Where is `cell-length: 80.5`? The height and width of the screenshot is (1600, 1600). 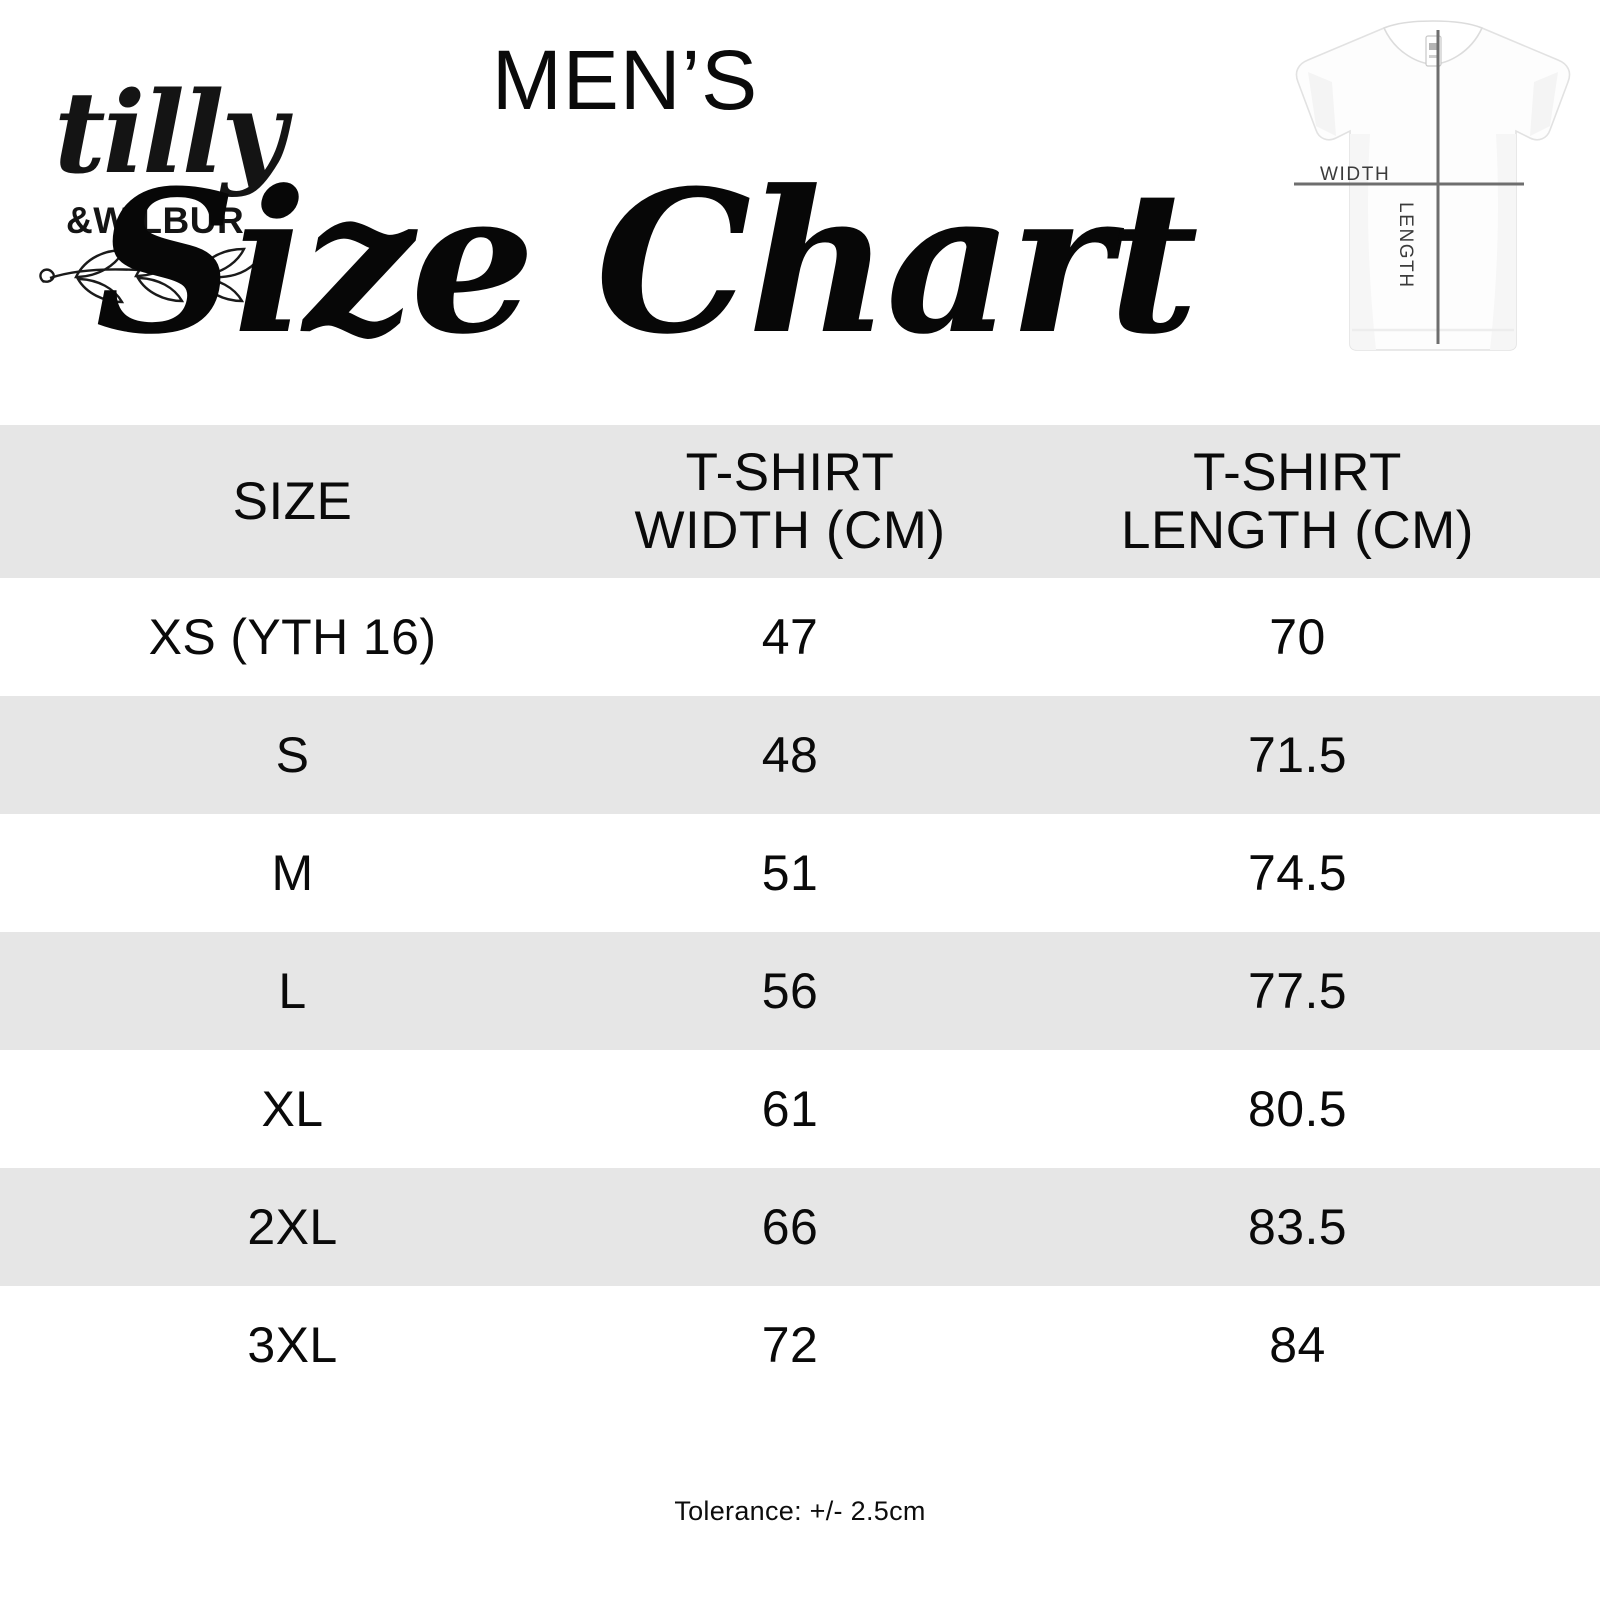 cell-length: 80.5 is located at coordinates (1297, 1109).